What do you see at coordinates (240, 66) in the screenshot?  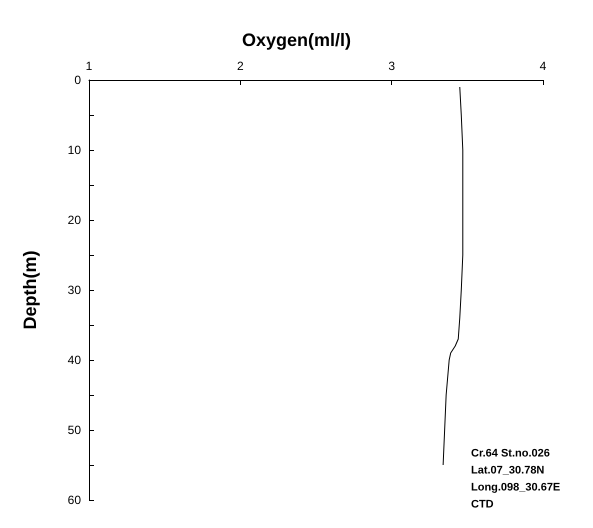 I see `x-tick-label: 2` at bounding box center [240, 66].